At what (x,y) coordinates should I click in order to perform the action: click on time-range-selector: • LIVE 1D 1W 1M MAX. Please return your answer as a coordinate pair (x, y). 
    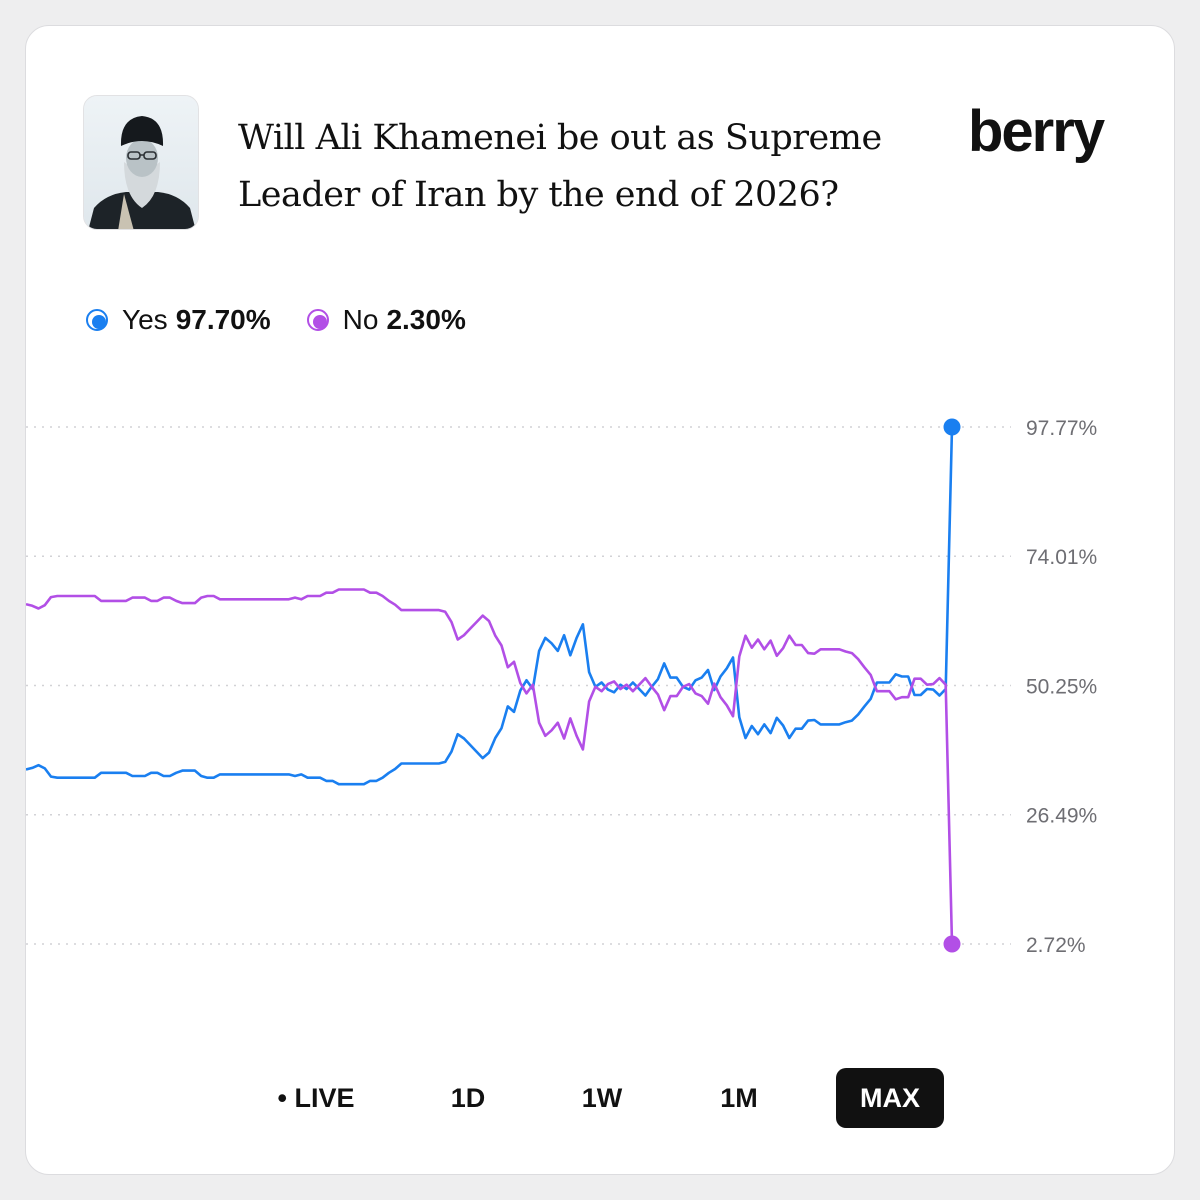
    Looking at the image, I should click on (600, 1098).